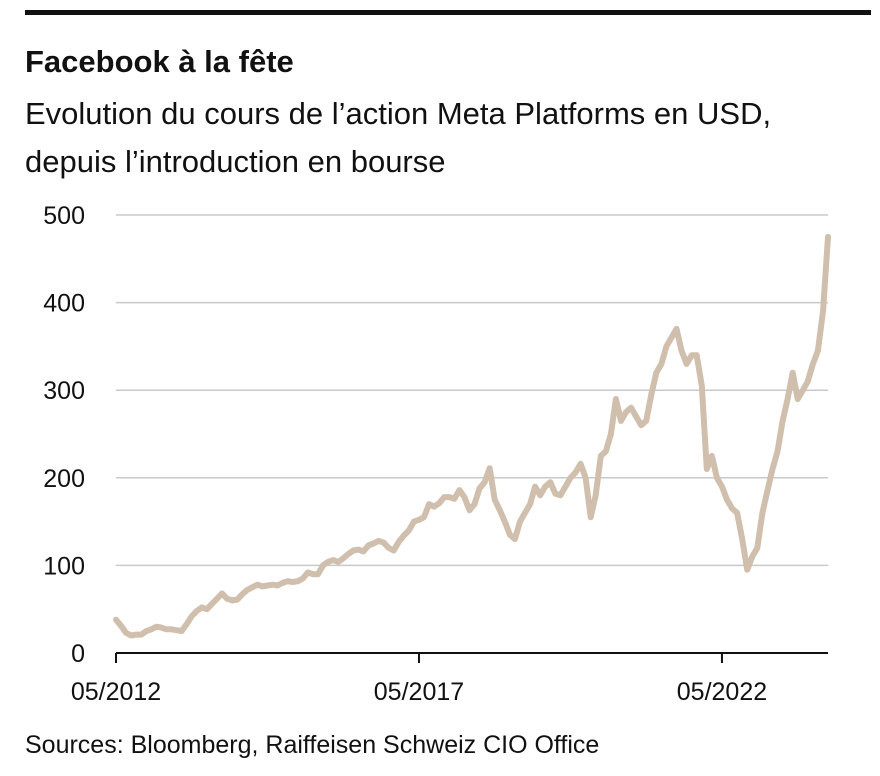 This screenshot has width=880, height=776. What do you see at coordinates (159, 61) in the screenshot?
I see `chart-title: Facebook à la fête` at bounding box center [159, 61].